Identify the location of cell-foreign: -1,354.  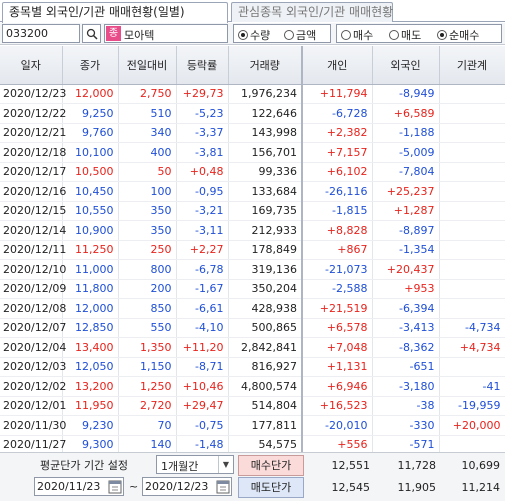
(406, 250).